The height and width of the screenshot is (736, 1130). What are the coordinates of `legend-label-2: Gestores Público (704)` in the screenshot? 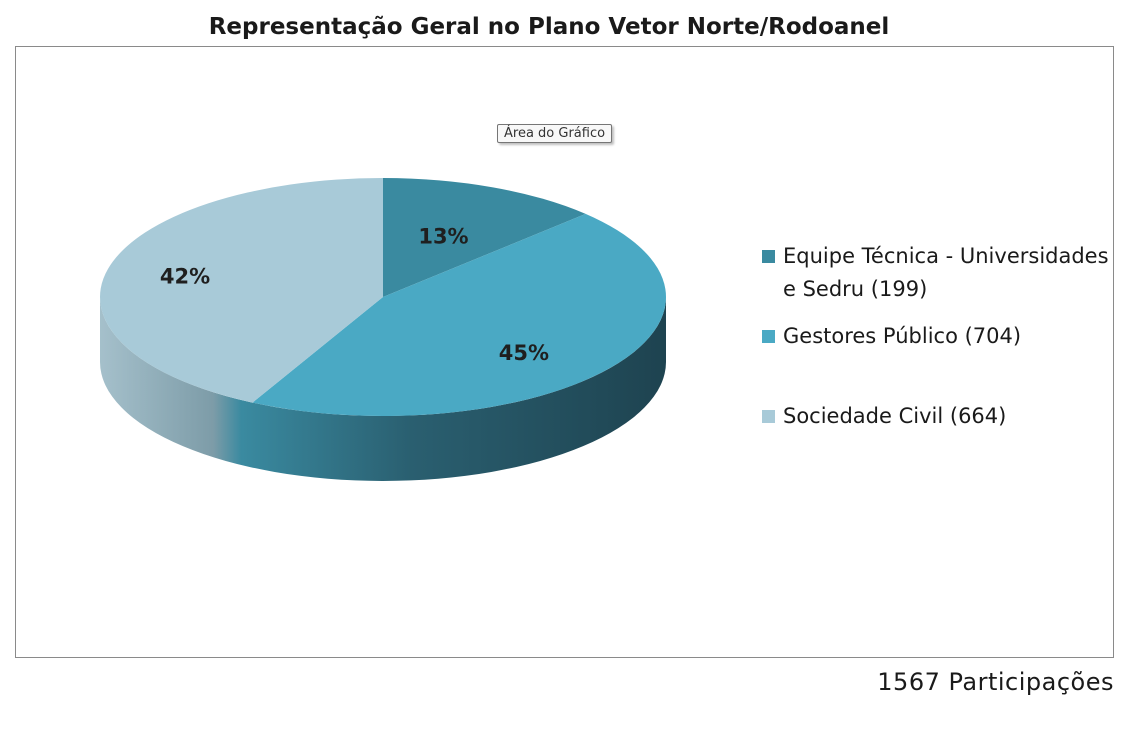 It's located at (902, 336).